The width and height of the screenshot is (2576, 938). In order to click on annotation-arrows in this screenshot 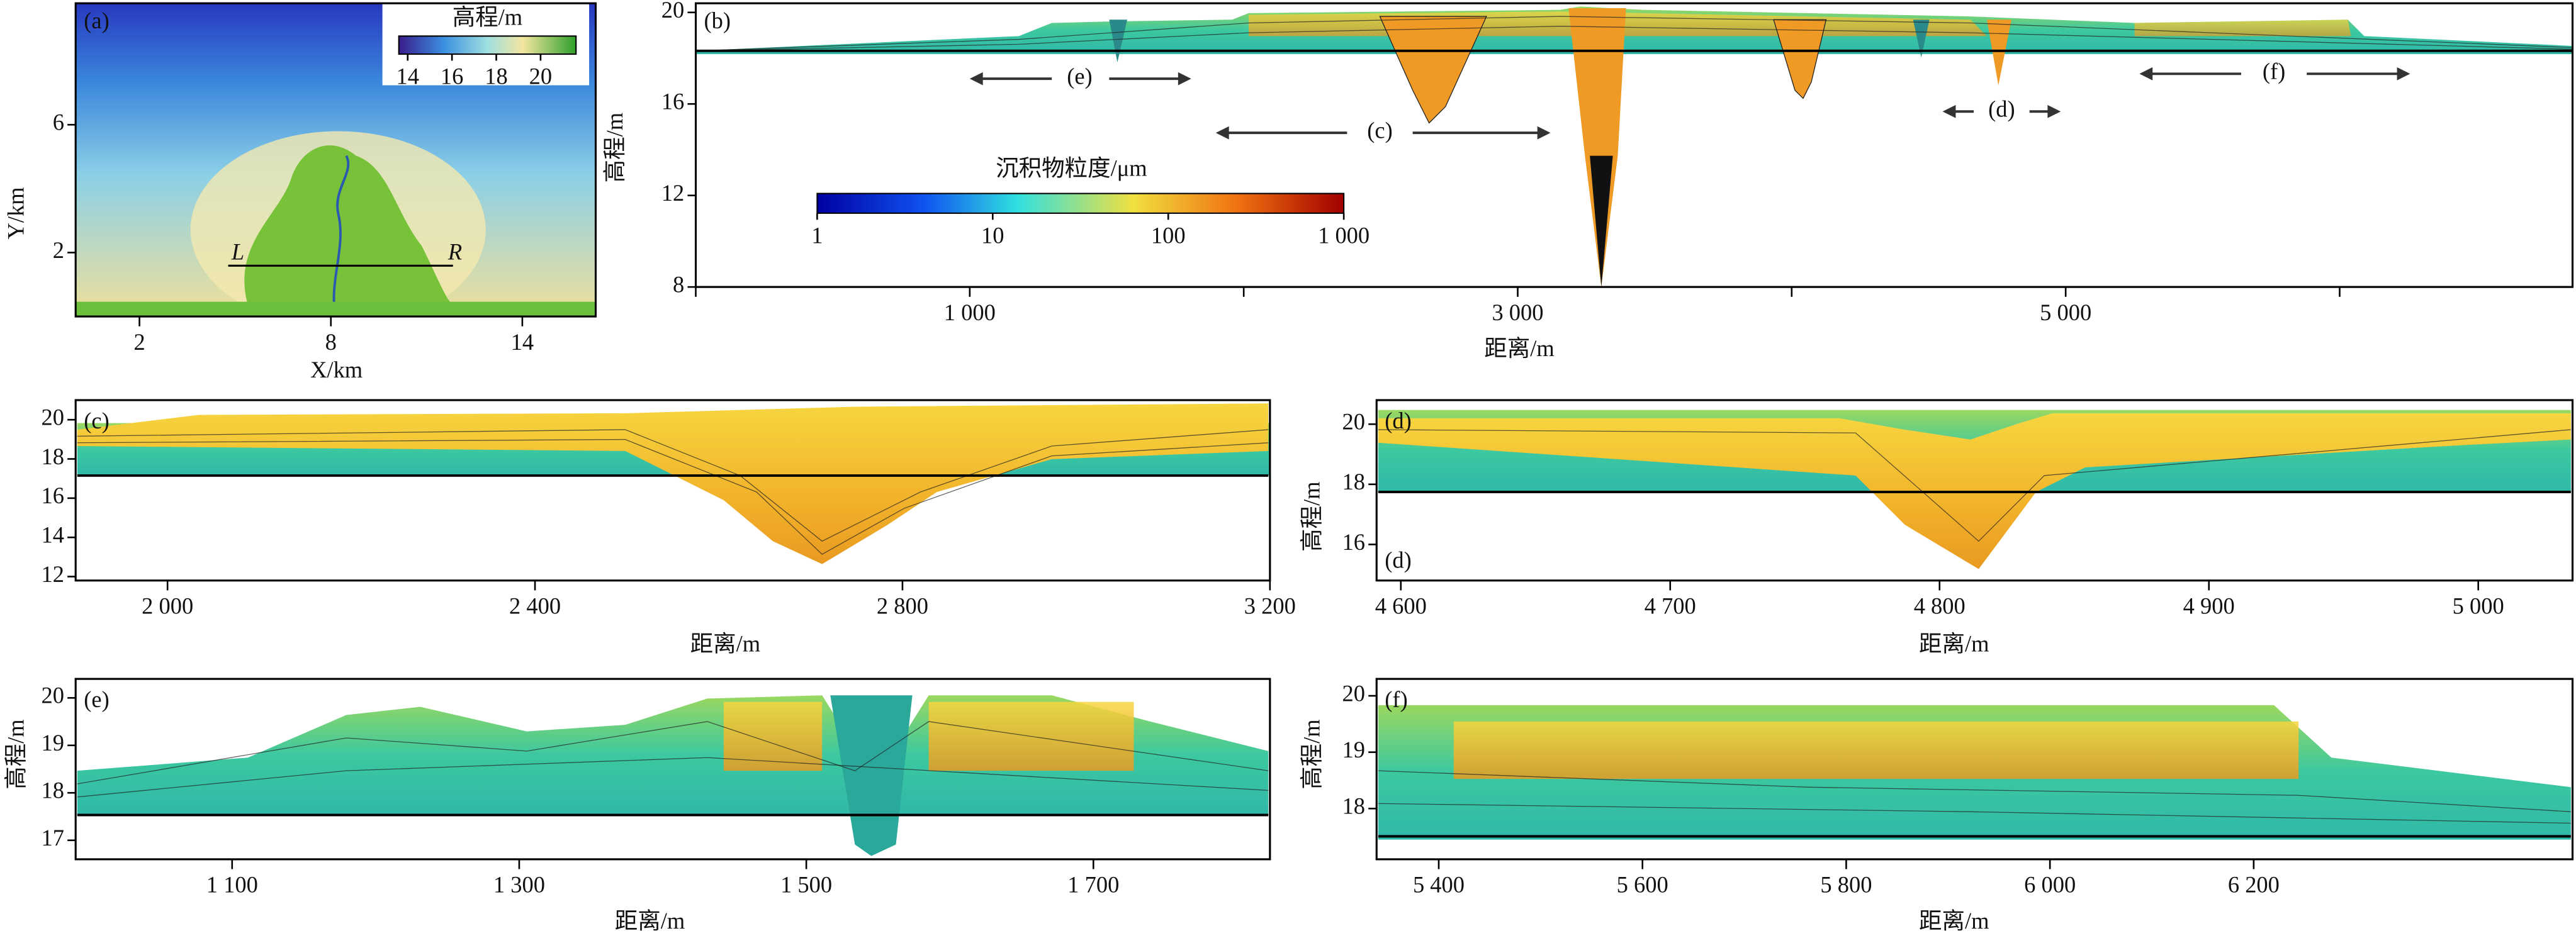, I will do `click(1689, 103)`.